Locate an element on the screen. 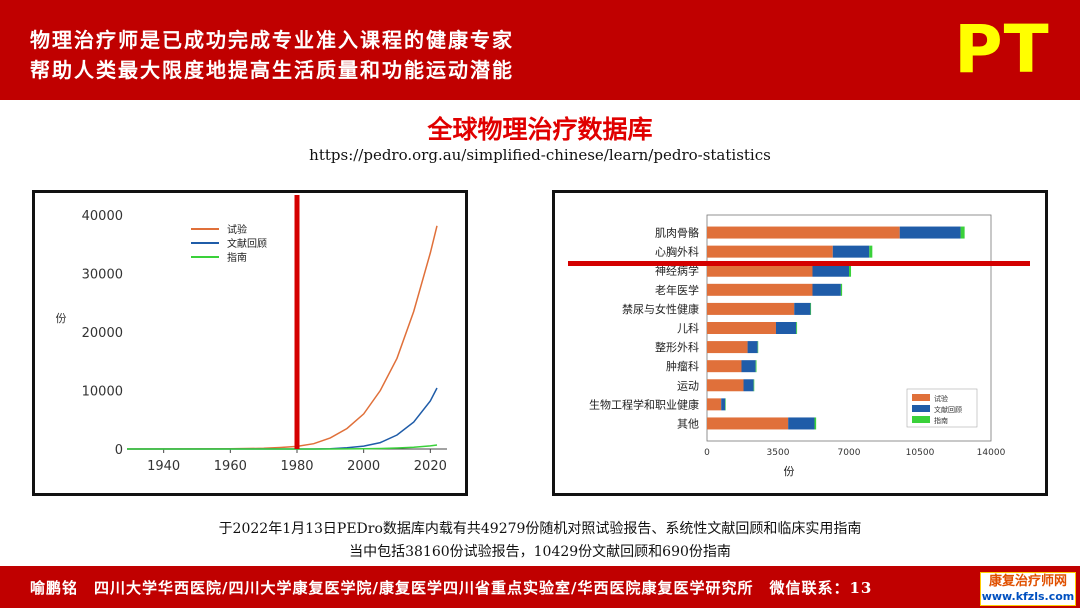 This screenshot has width=1080, height=608. watermark-url: www.kfzls.com is located at coordinates (1028, 596).